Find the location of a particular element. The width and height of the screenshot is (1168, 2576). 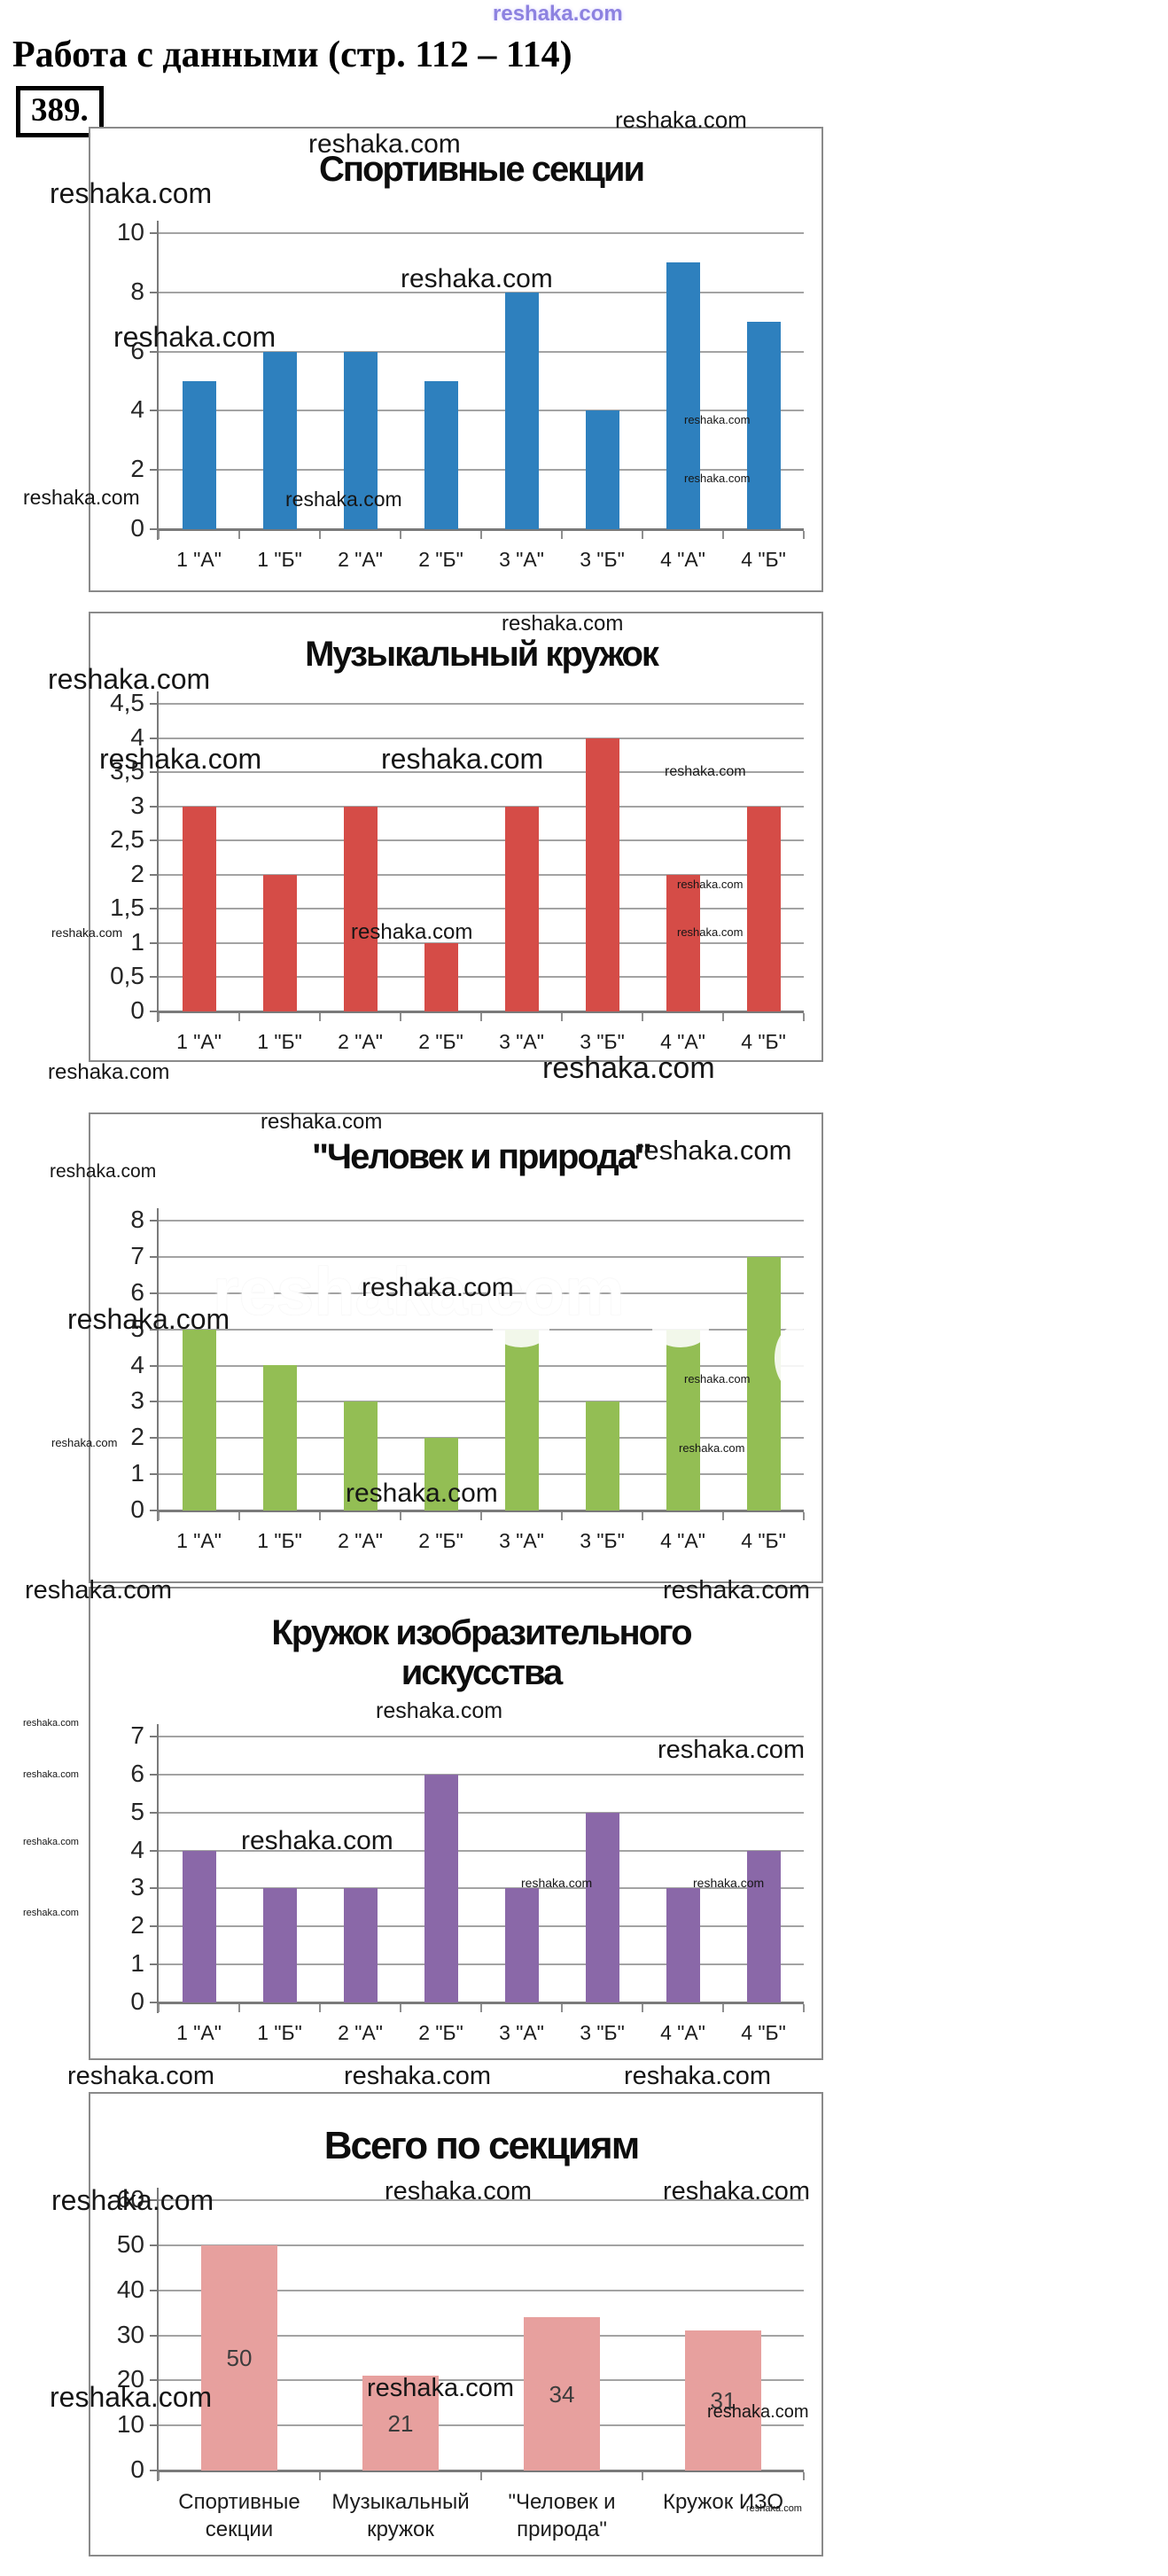

y-tick-label: 5 is located at coordinates (137, 1328).